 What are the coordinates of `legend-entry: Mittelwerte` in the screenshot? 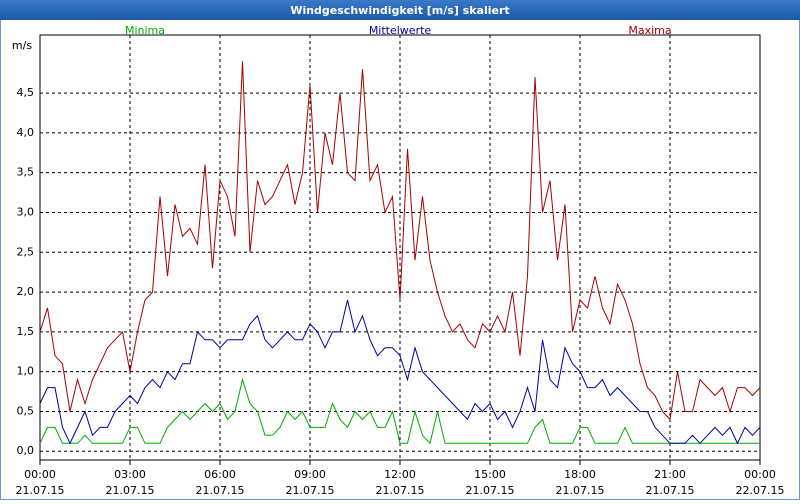 It's located at (400, 30).